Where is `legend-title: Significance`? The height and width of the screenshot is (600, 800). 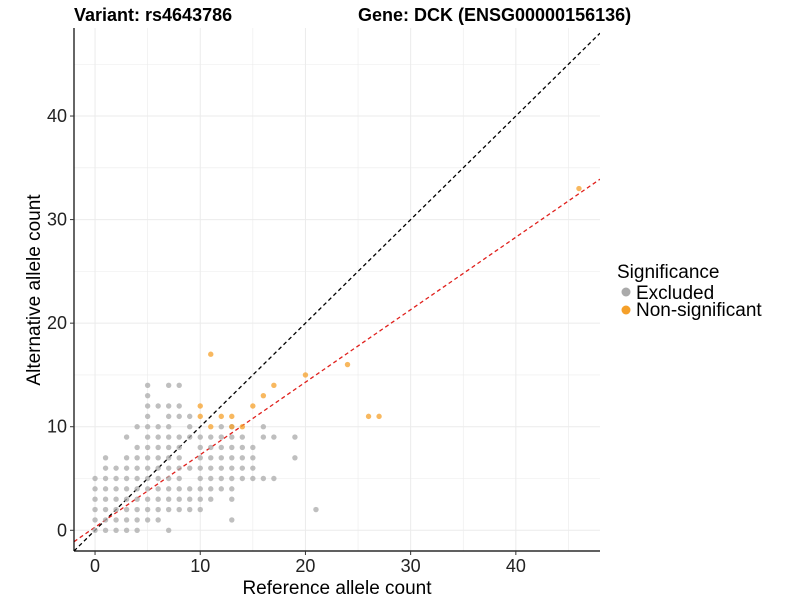
legend-title: Significance is located at coordinates (668, 272).